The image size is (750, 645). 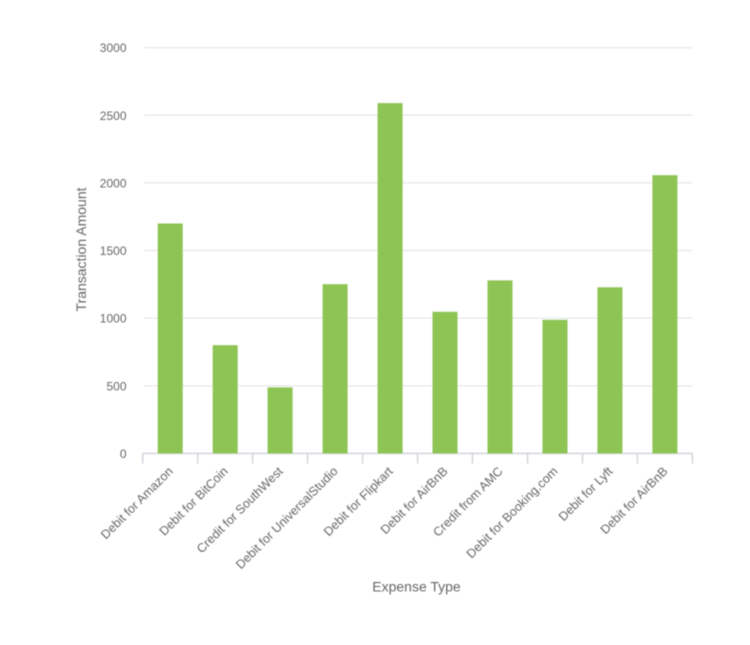 What do you see at coordinates (123, 454) in the screenshot?
I see `svg-text: 0` at bounding box center [123, 454].